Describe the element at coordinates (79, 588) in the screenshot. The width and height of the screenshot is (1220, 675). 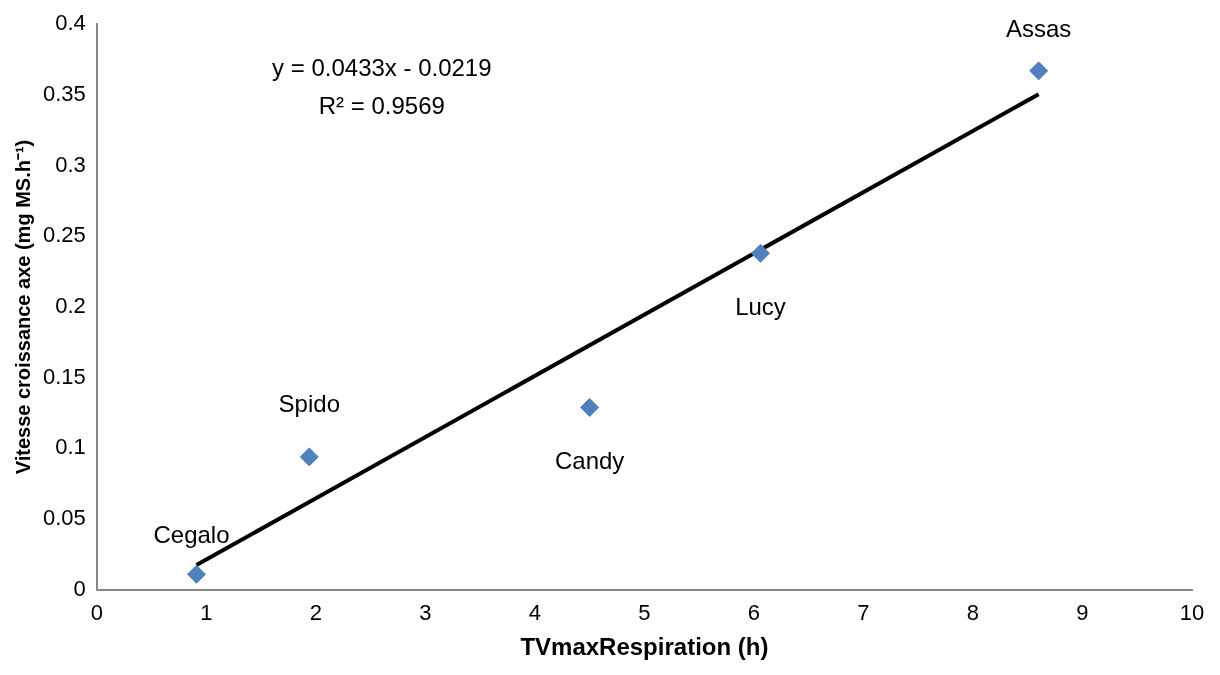
I see `y-tick-label: 0` at that location.